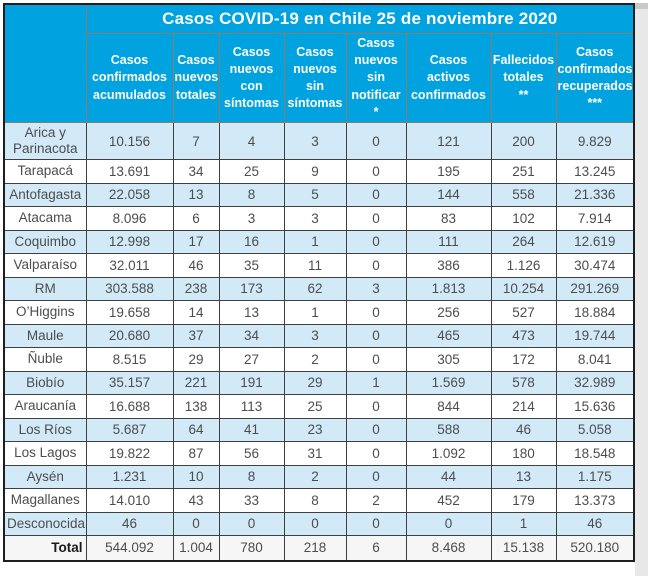  I want to click on region-cell: O’Higgins, so click(45, 312).